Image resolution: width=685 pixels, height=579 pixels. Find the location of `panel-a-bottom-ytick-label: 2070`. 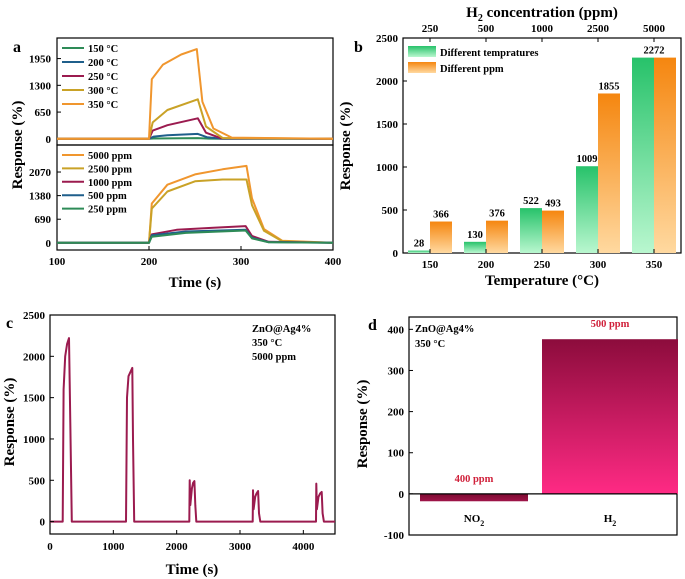

panel-a-bottom-ytick-label: 2070 is located at coordinates (40, 173).